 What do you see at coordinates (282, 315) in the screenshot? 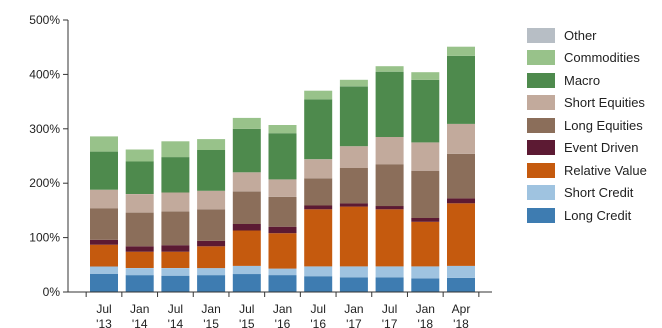
I see `x-tick-label: Jan '16` at bounding box center [282, 315].